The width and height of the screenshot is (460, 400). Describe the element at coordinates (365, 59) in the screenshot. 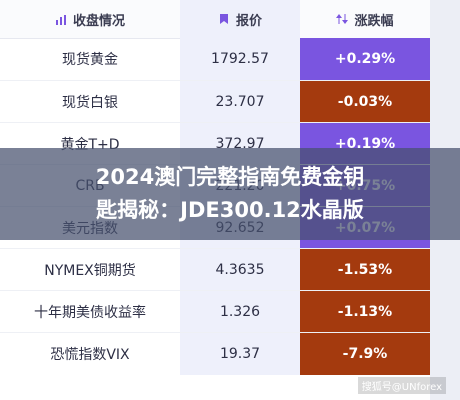

I see `row-change: +0.29%` at that location.